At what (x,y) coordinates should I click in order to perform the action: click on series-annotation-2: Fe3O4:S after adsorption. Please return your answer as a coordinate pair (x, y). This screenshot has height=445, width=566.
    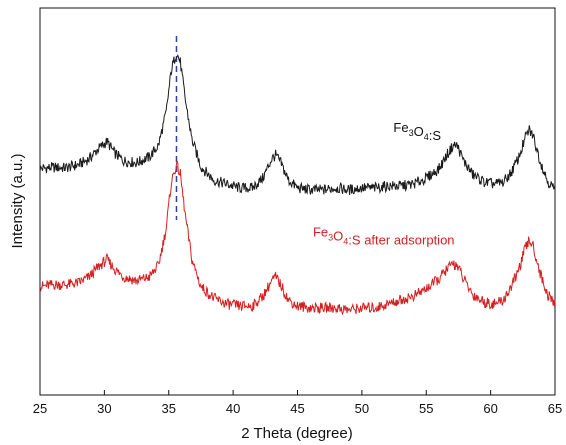
    Looking at the image, I should click on (384, 235).